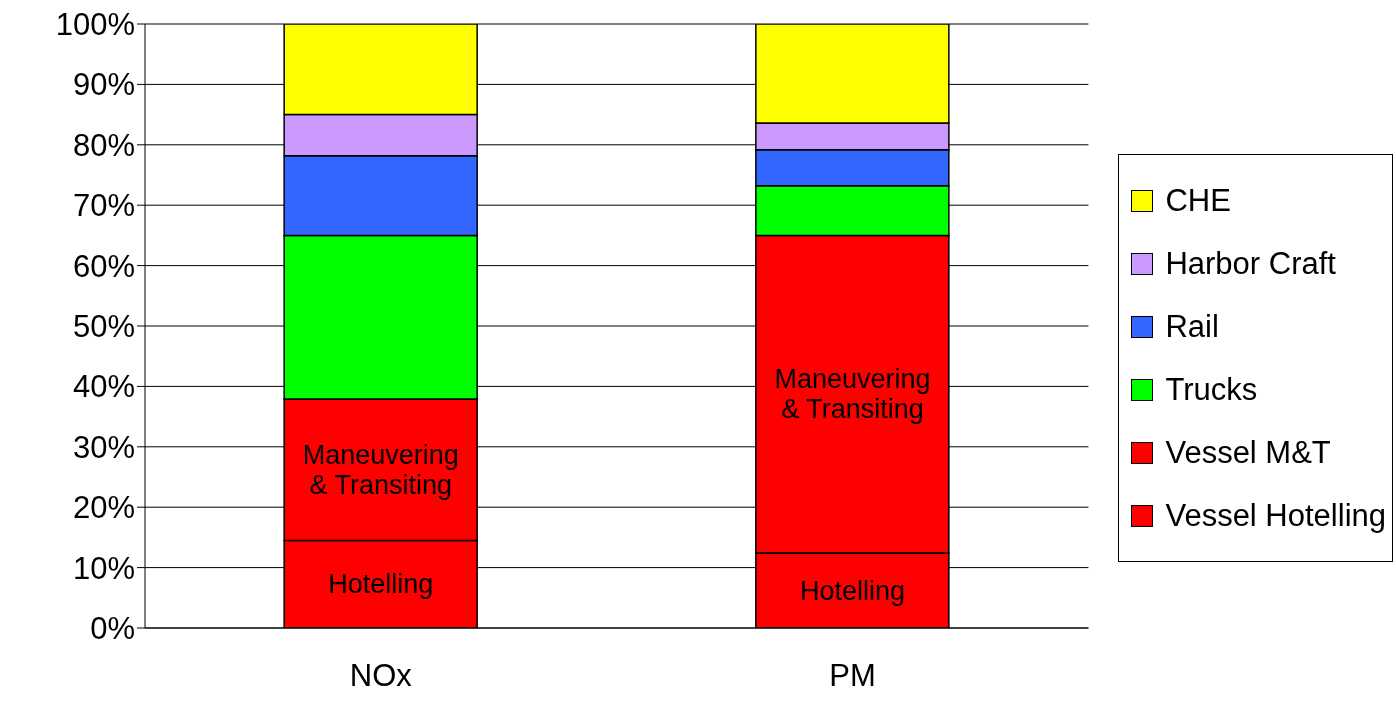 Image resolution: width=1396 pixels, height=710 pixels. I want to click on y-tick-label: 100%, so click(95, 25).